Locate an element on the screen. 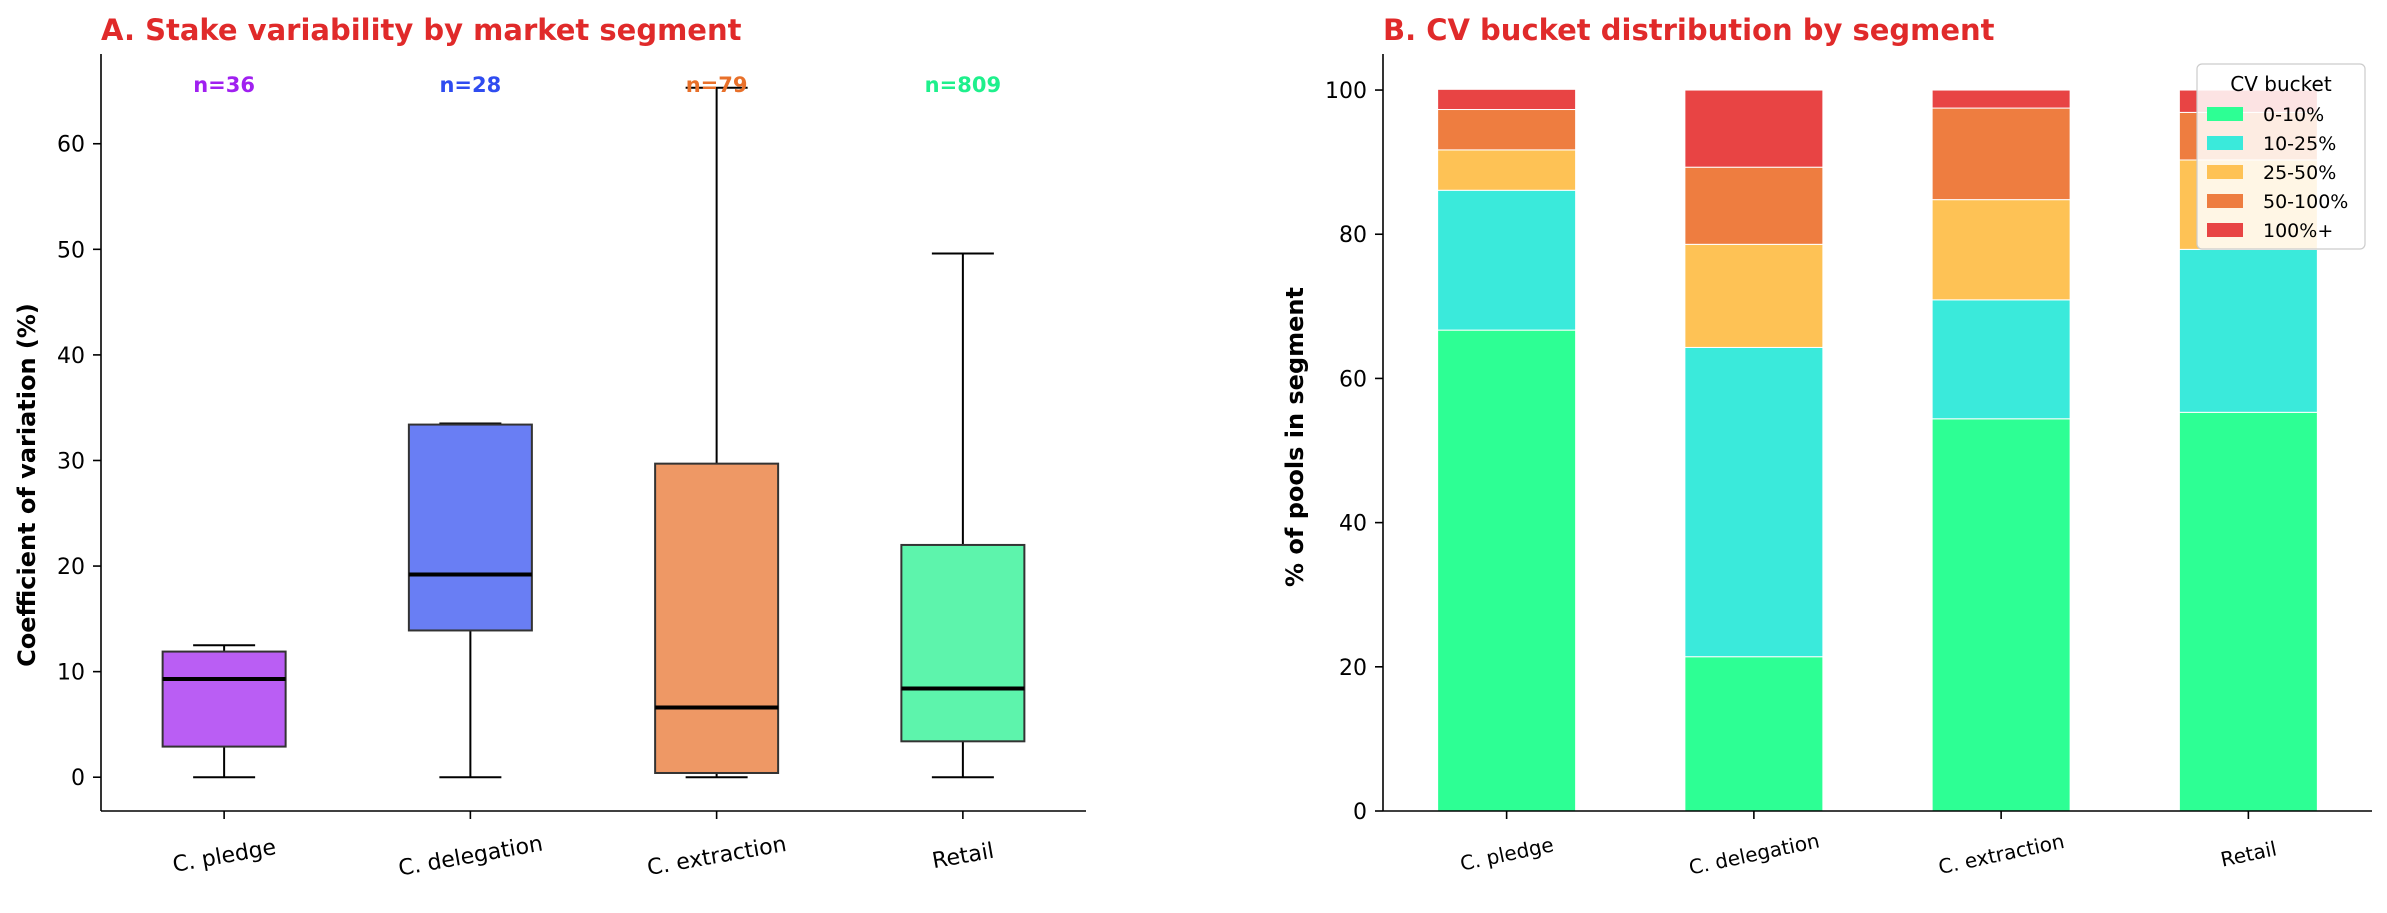 This screenshot has width=2387, height=913. box-c-delegation: n=28 is located at coordinates (470, 426).